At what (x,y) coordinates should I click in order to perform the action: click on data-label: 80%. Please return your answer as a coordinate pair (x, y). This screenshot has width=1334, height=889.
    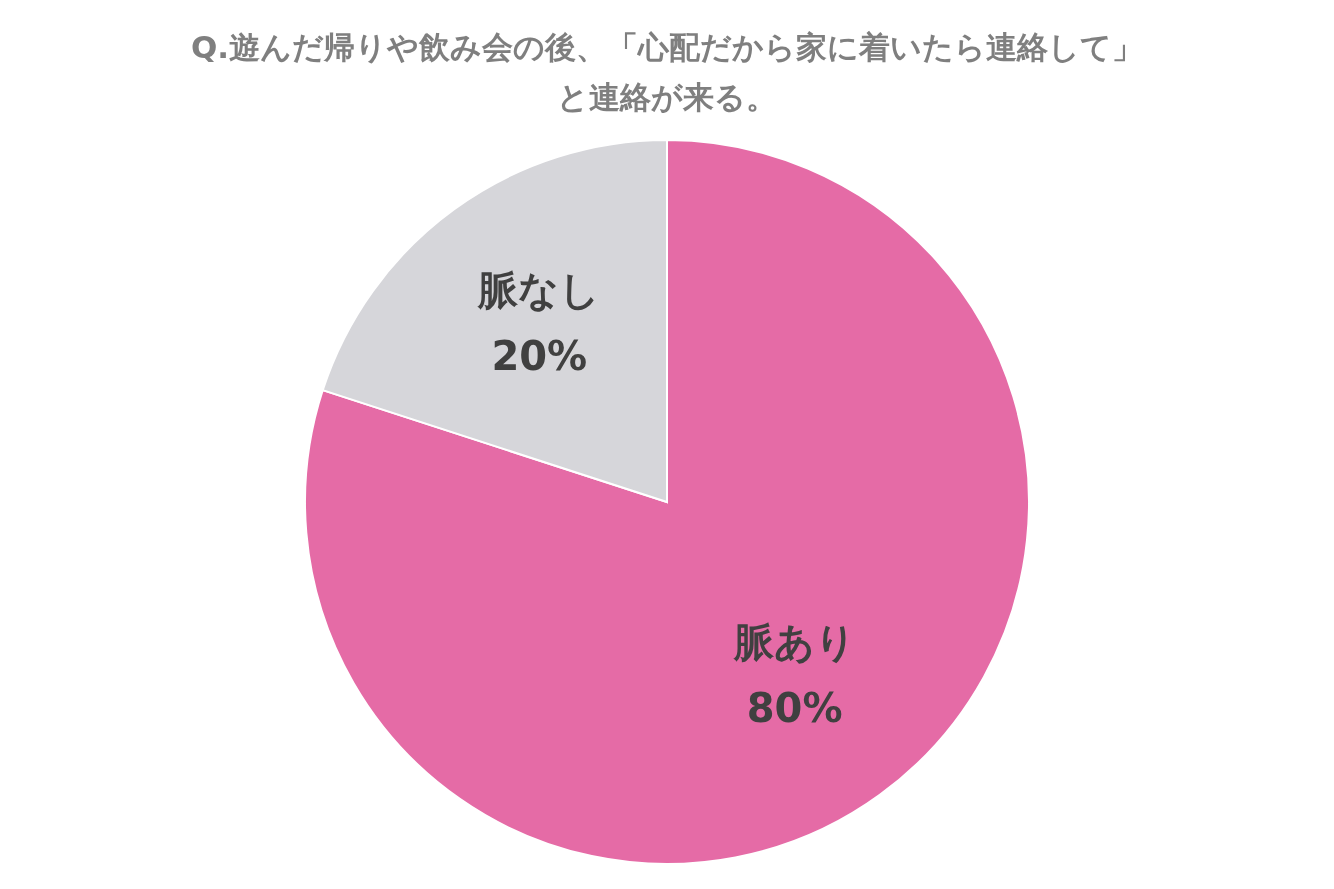
    Looking at the image, I should click on (794, 707).